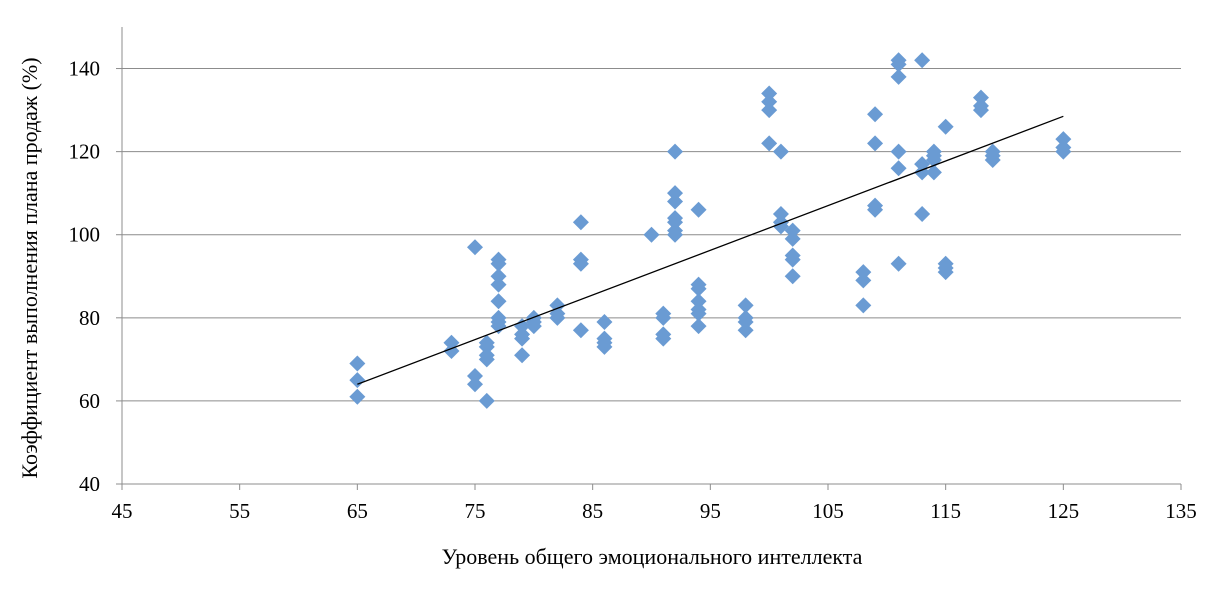 Image resolution: width=1212 pixels, height=595 pixels. I want to click on y-tick-label: 140, so click(85, 69).